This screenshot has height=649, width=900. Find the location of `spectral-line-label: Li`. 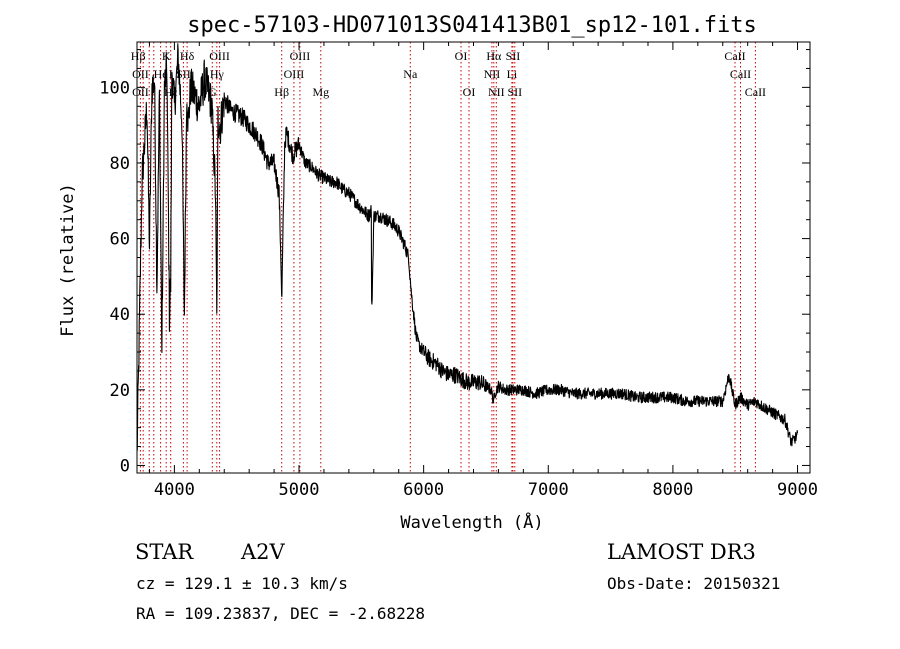

spectral-line-label: Li is located at coordinates (512, 74).